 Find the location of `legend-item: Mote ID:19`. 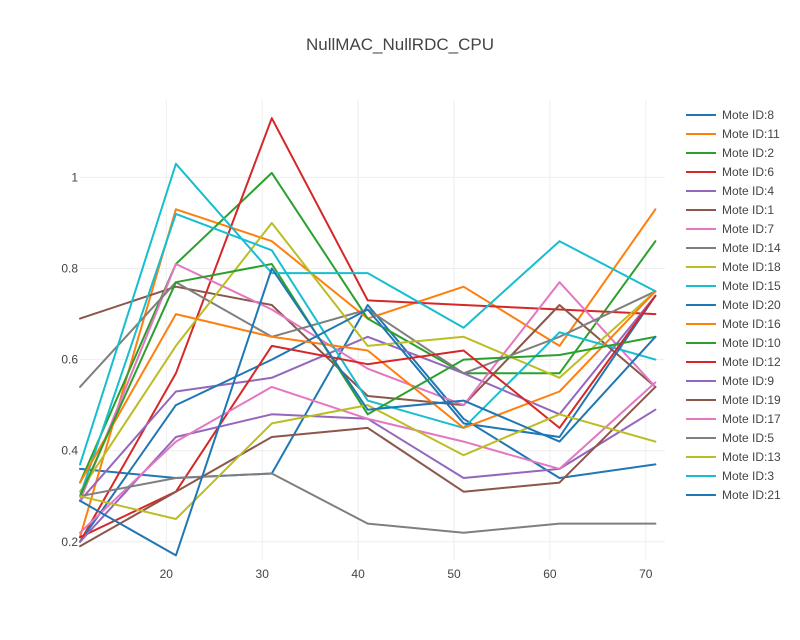

legend-item: Mote ID:19 is located at coordinates (733, 400).